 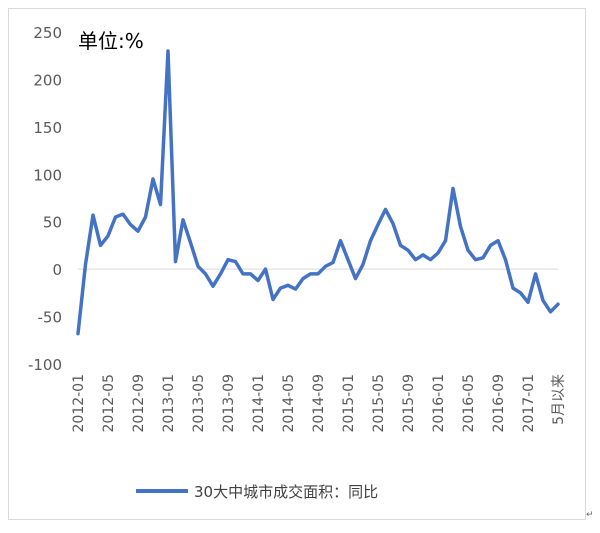 I want to click on x-tick-label: 2016-09, so click(x=499, y=403).